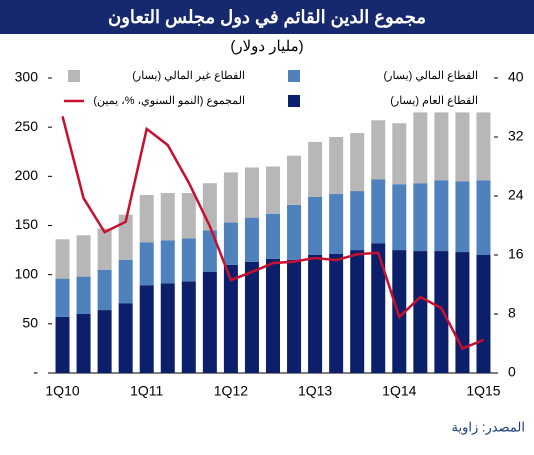 This screenshot has width=534, height=455. Describe the element at coordinates (516, 195) in the screenshot. I see `y2-tick-label: 24` at that location.